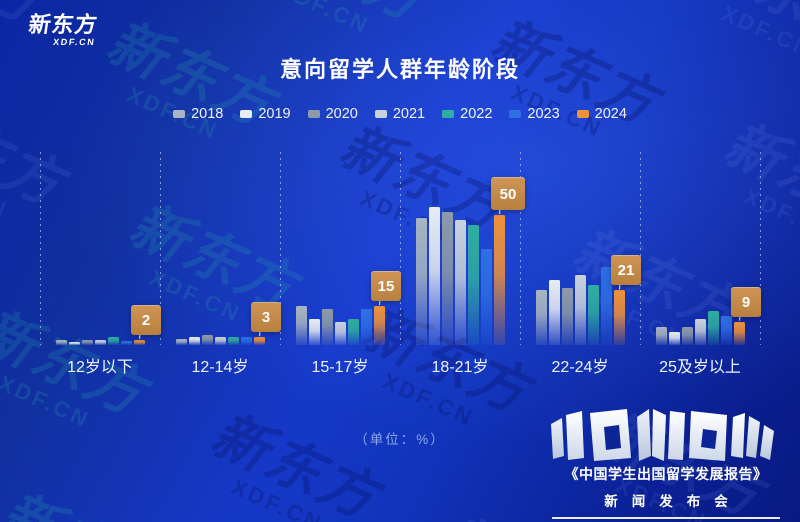  I want to click on bar-2018-22-24岁, so click(541, 317).